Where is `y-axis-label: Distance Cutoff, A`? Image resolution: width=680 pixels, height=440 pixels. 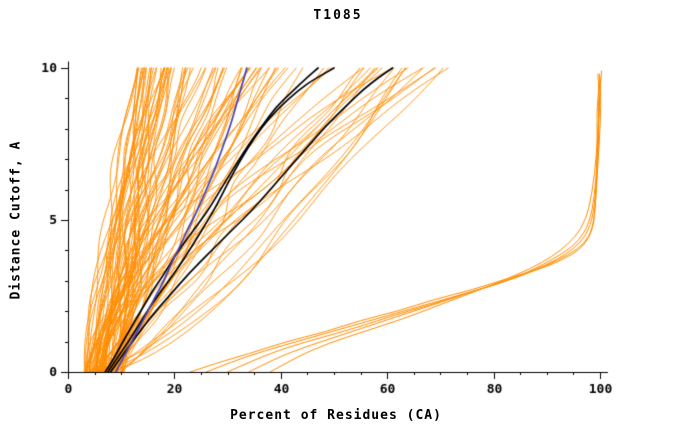 y-axis-label: Distance Cutoff, A is located at coordinates (16, 220).